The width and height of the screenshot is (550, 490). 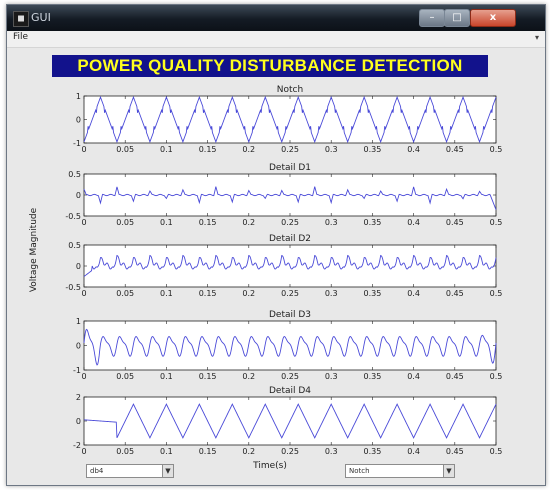 What do you see at coordinates (41, 17) in the screenshot?
I see `window-title: GUI` at bounding box center [41, 17].